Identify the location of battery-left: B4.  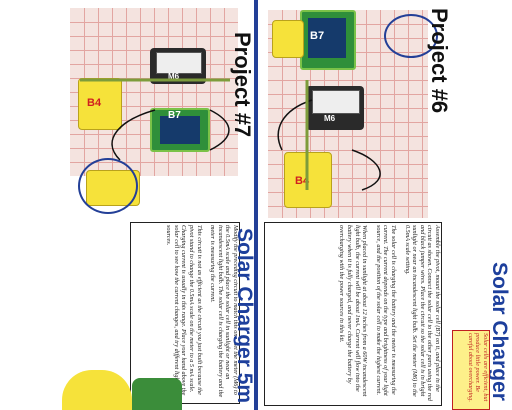
(100, 104).